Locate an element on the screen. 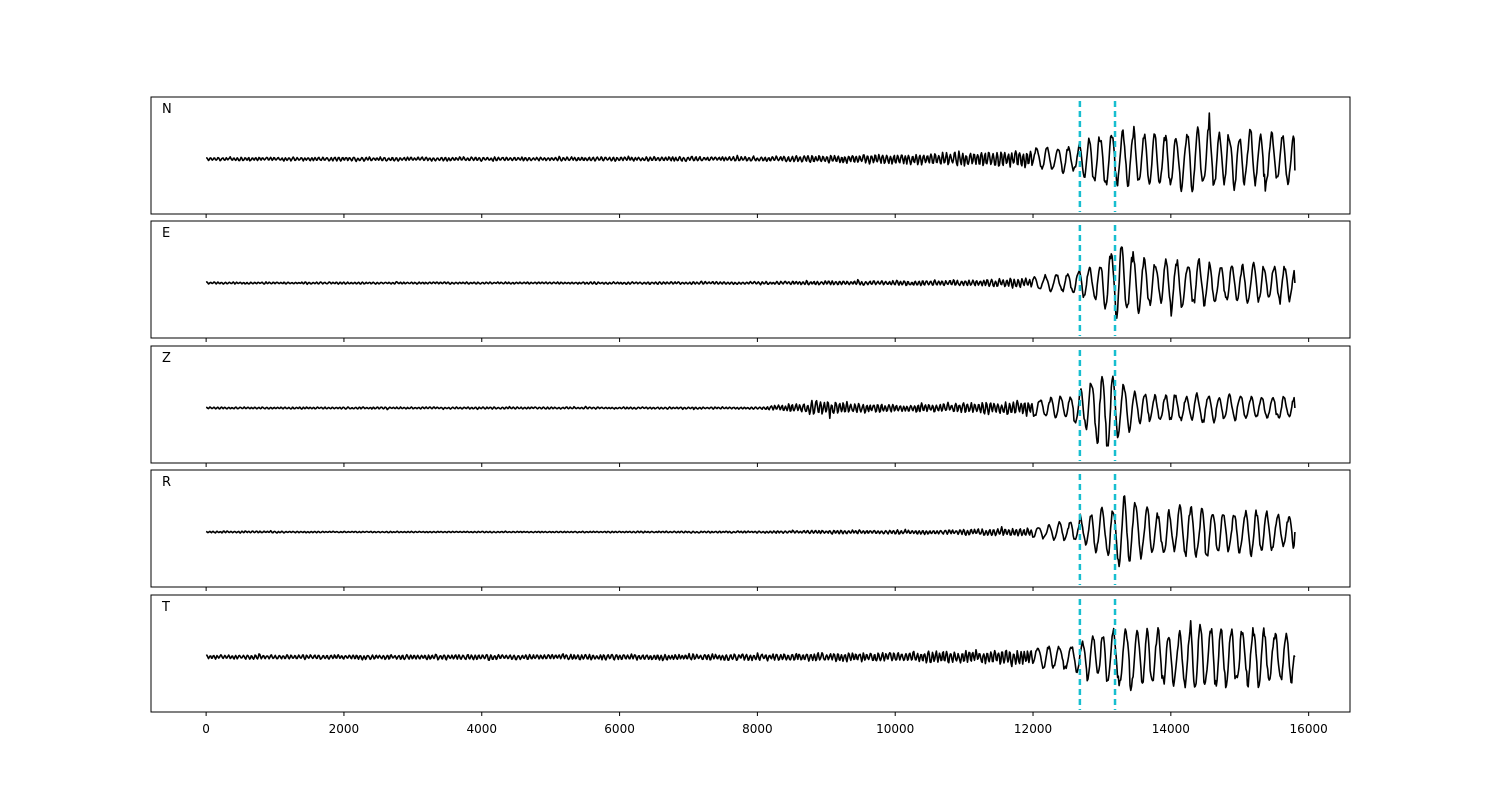 This screenshot has width=1500, height=800. panel-t: T is located at coordinates (750, 655).